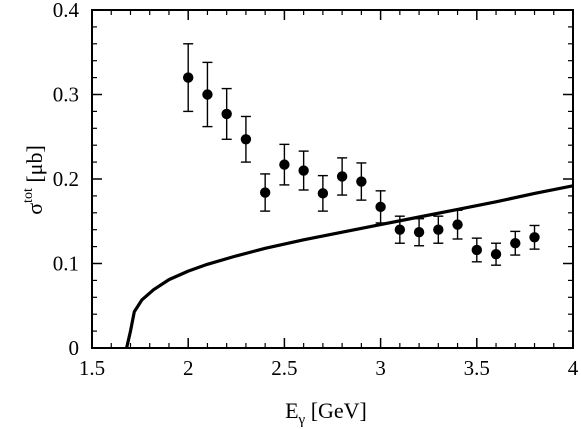  I want to click on y-tick-label: 0.2, so click(66, 179).